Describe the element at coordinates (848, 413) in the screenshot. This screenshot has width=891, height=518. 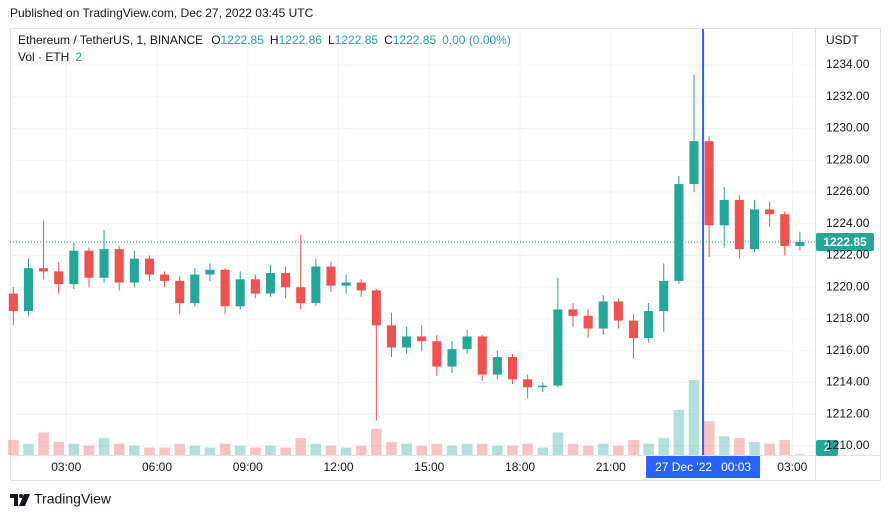
I see `y-tick-label: 1212.00` at that location.